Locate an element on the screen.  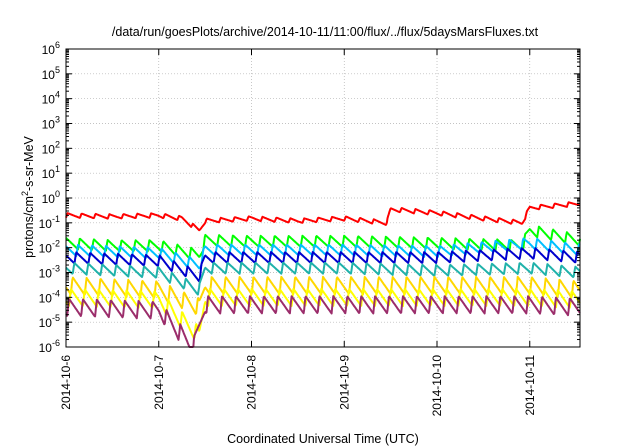
y-label-rest: -s-sr-MeV is located at coordinates (29, 163).